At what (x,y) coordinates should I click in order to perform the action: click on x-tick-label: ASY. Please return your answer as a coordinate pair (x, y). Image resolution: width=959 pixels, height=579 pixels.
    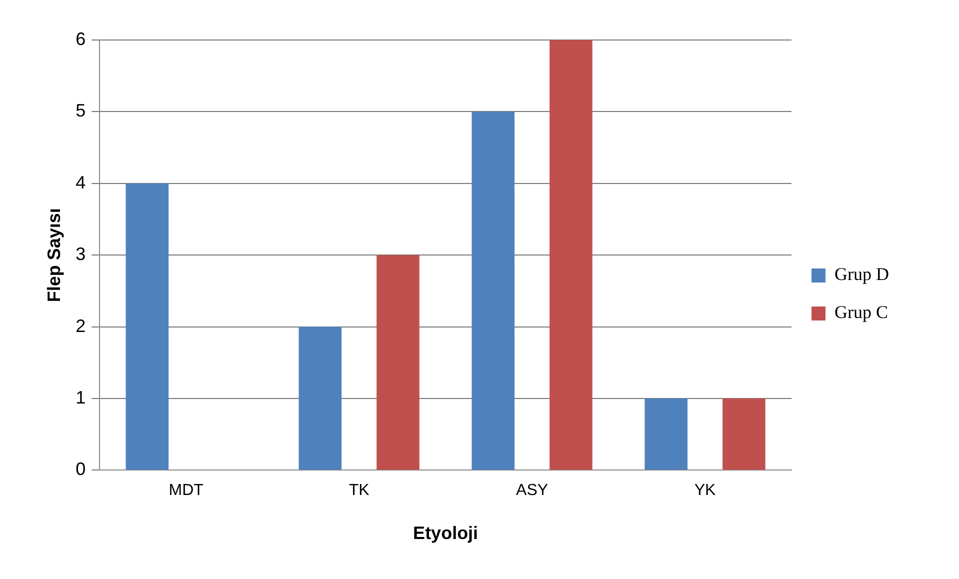
    Looking at the image, I should click on (532, 491).